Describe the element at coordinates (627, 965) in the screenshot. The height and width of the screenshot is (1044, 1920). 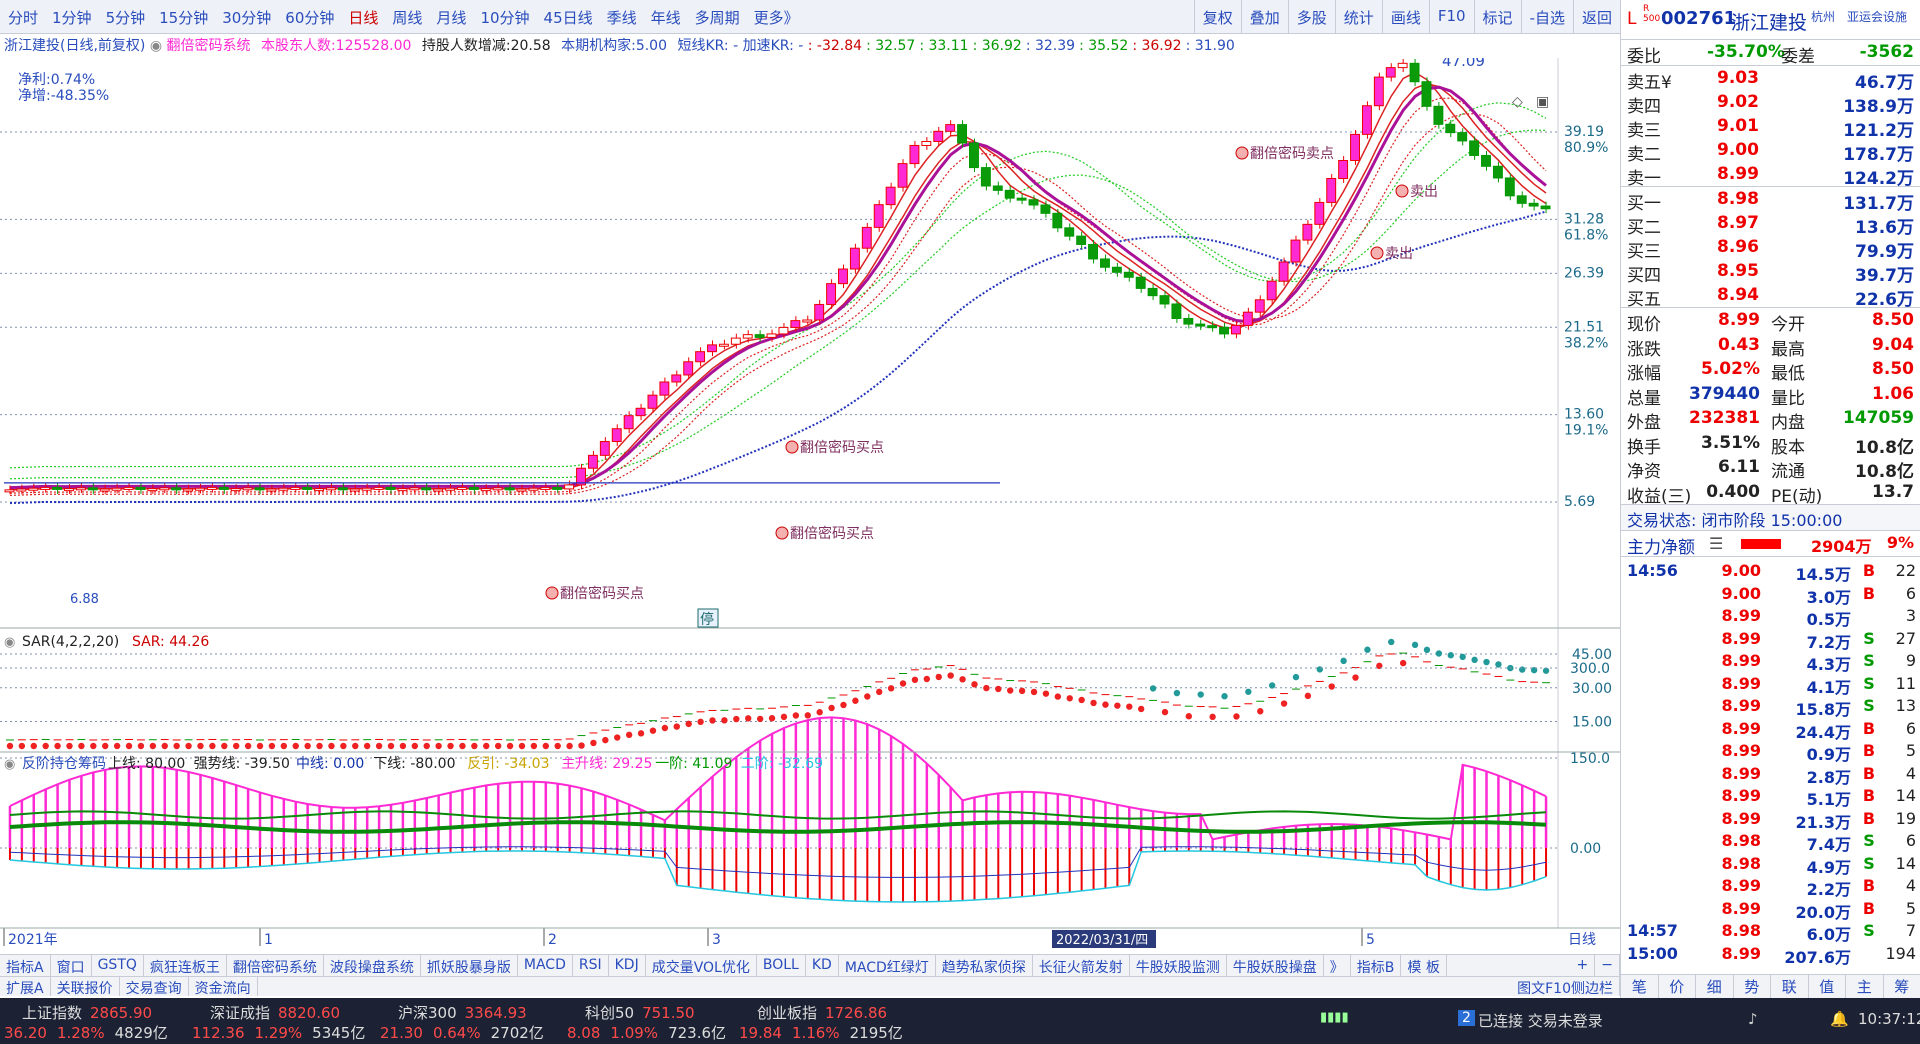
I see `indicator-tab: KDJ` at that location.